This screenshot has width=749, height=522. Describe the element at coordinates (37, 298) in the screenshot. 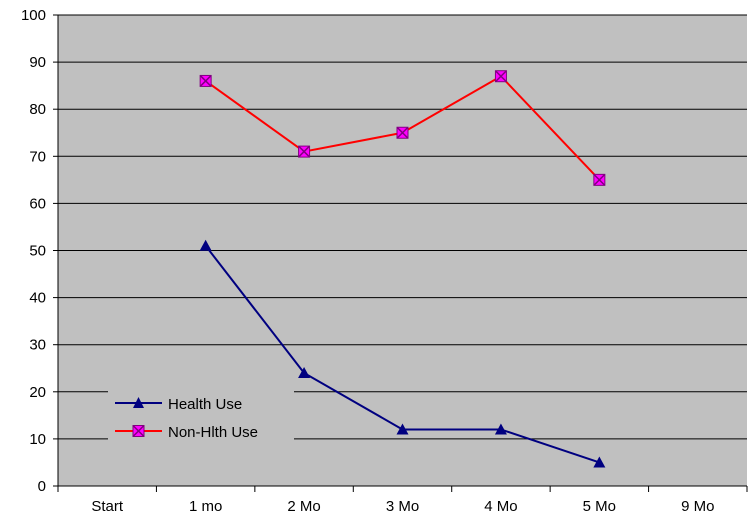

I see `y-tick-label: 40` at that location.